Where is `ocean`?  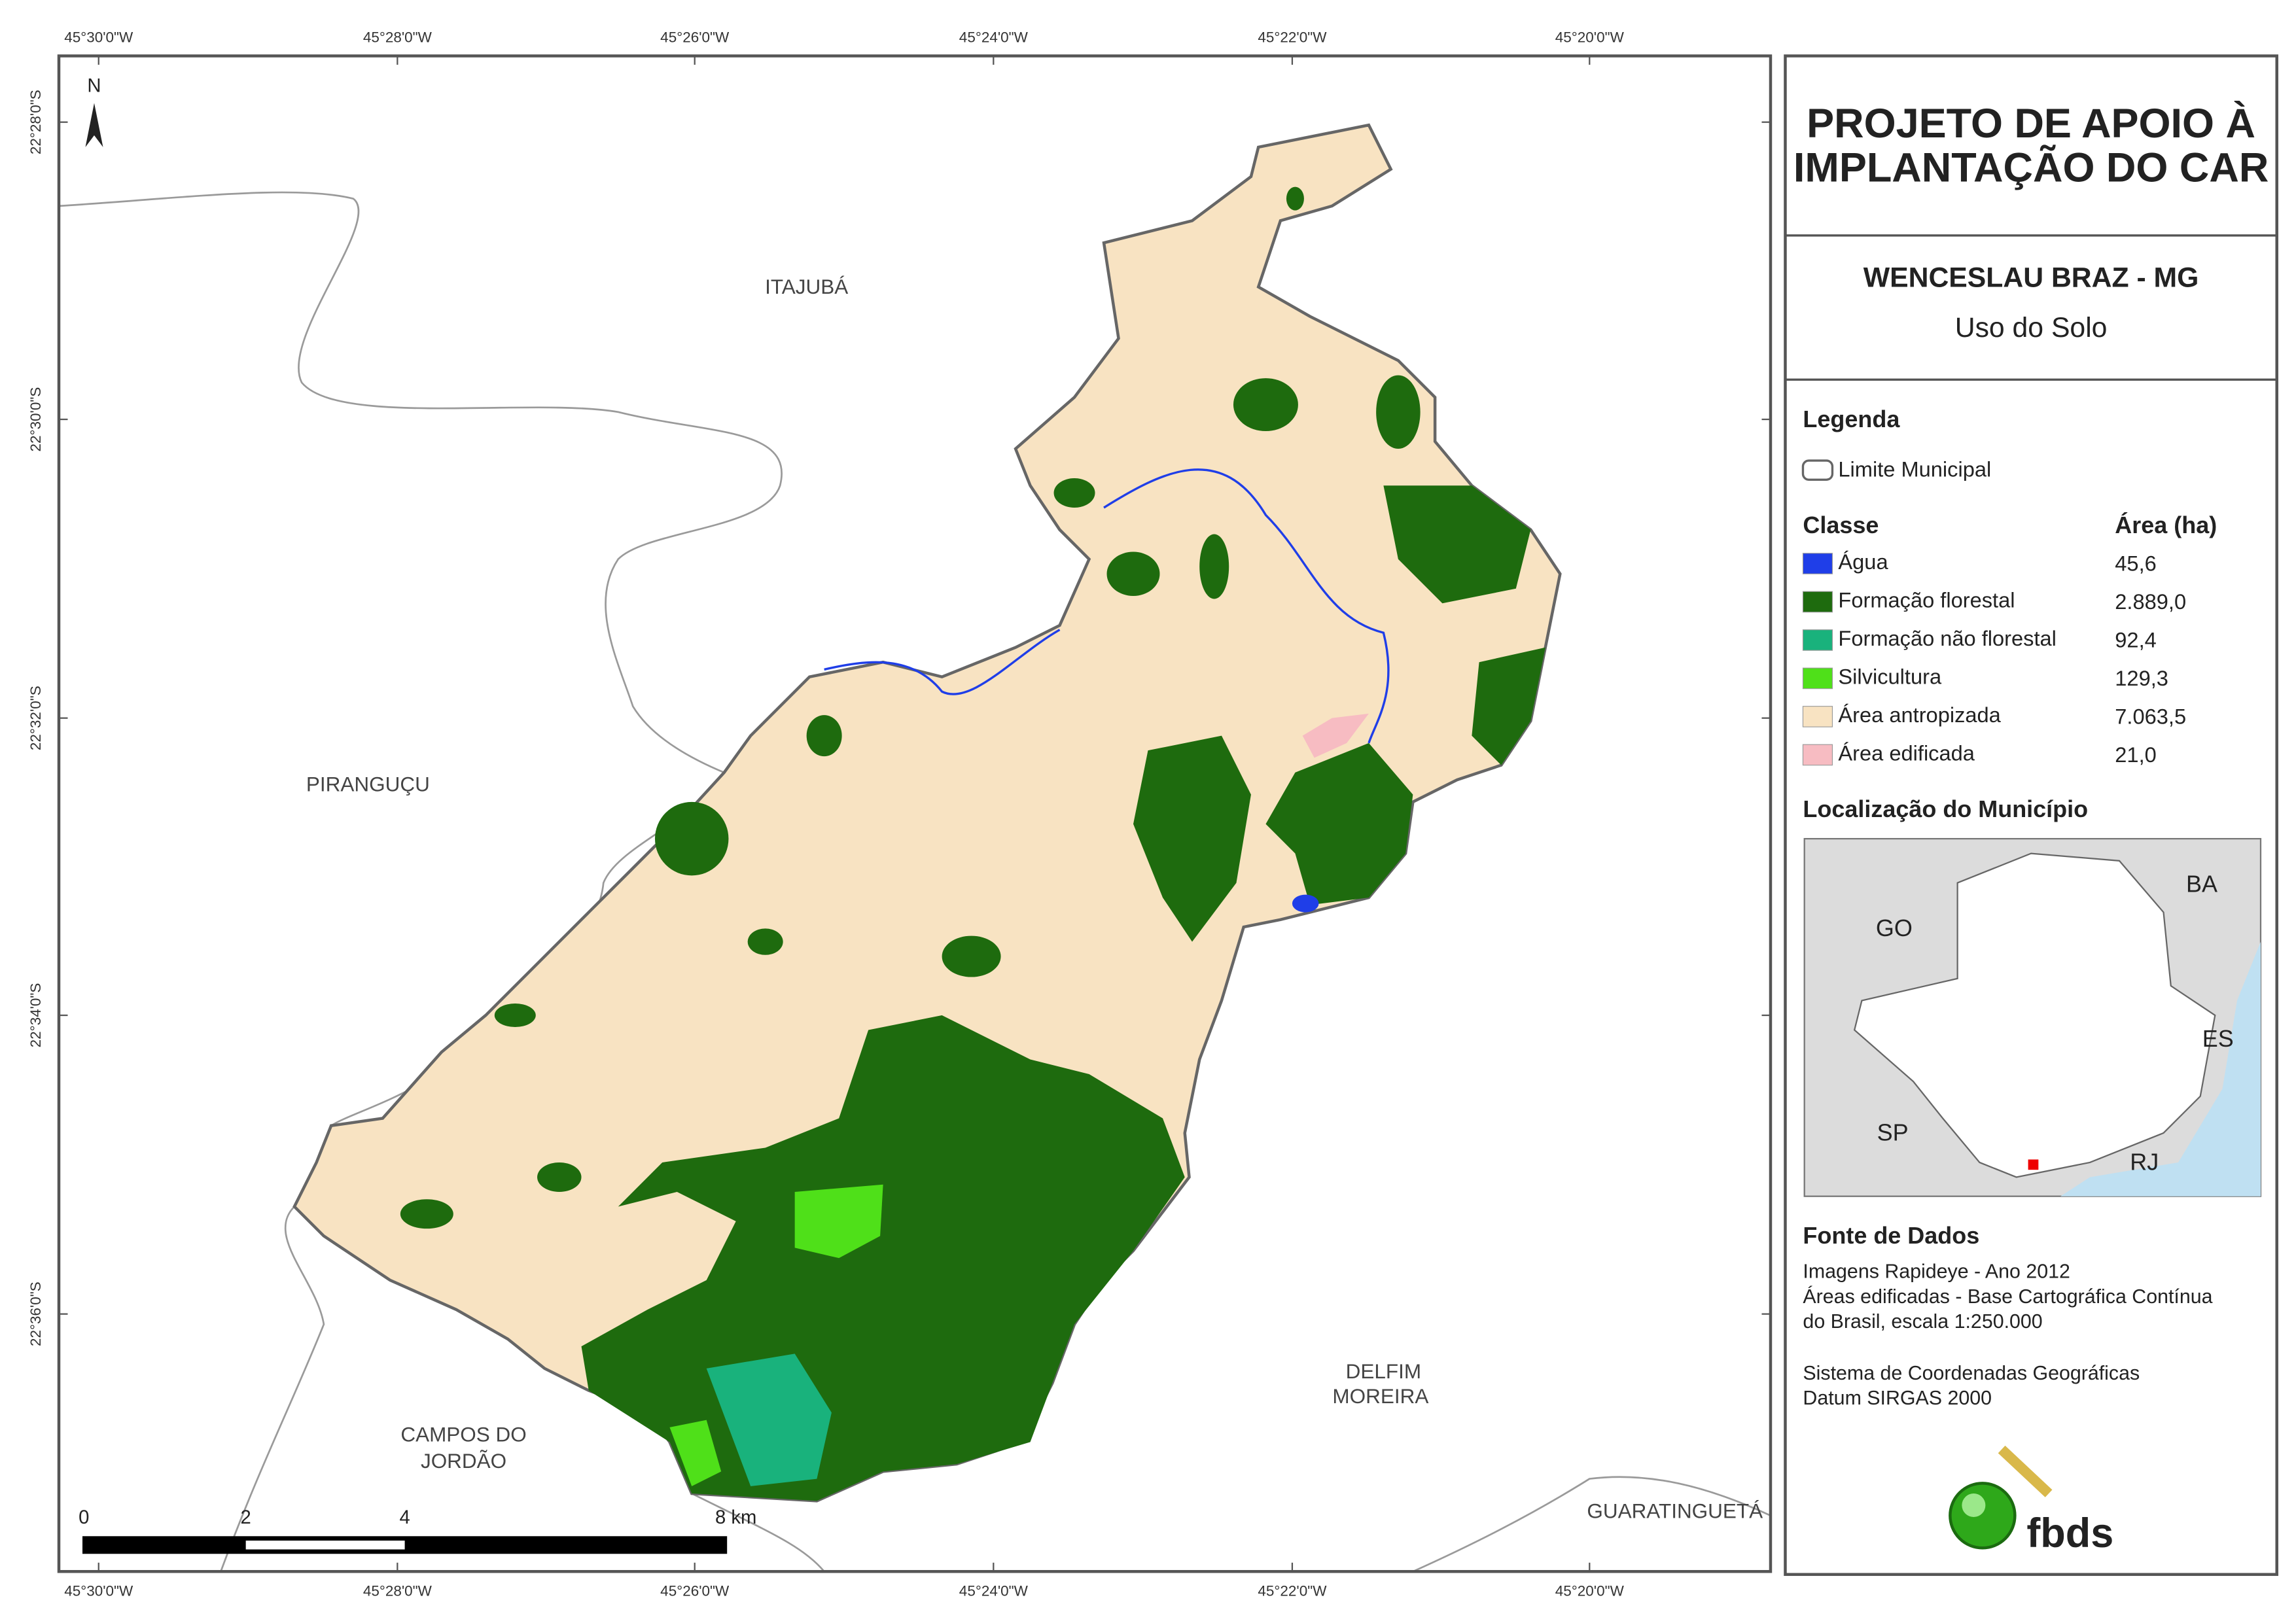 ocean is located at coordinates (2160, 1069).